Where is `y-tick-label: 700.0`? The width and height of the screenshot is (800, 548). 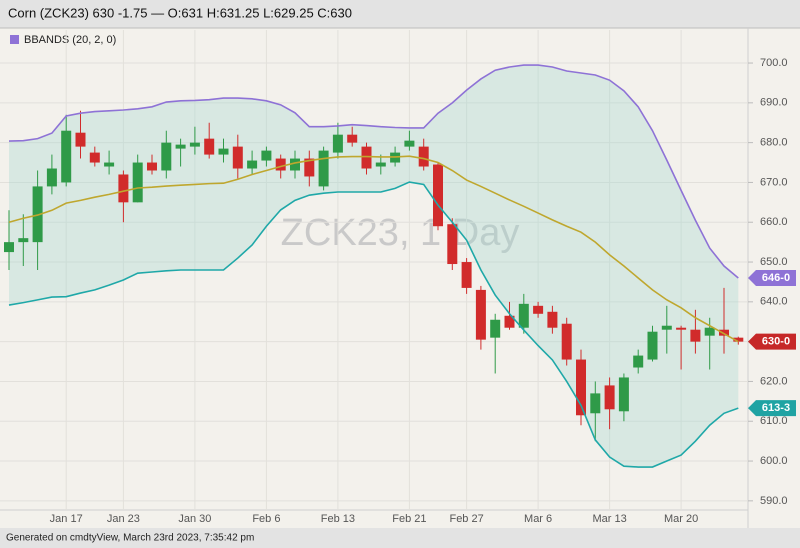 y-tick-label: 700.0 is located at coordinates (774, 63).